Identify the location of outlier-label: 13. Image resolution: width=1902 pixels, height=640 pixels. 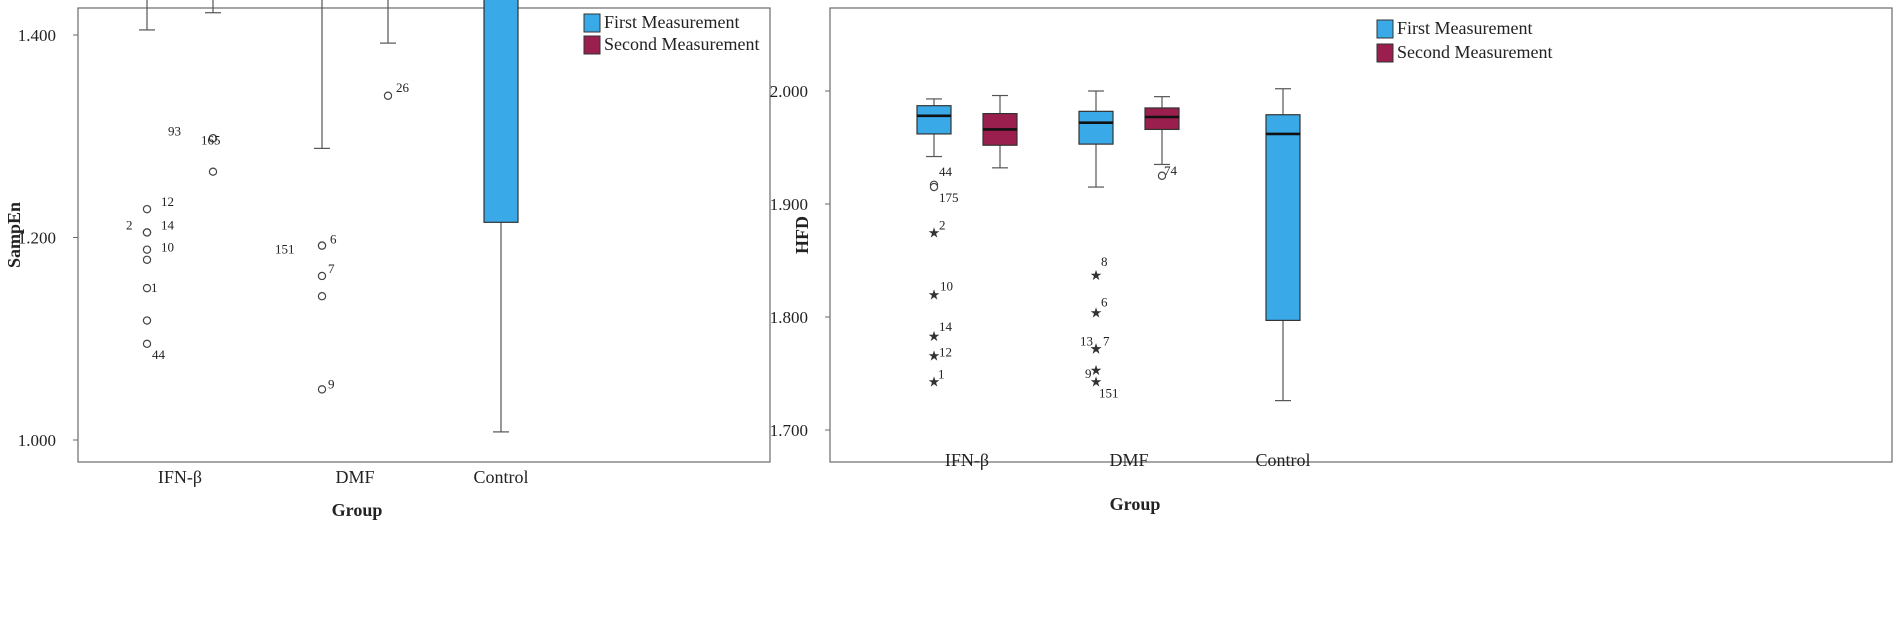
(1086, 341).